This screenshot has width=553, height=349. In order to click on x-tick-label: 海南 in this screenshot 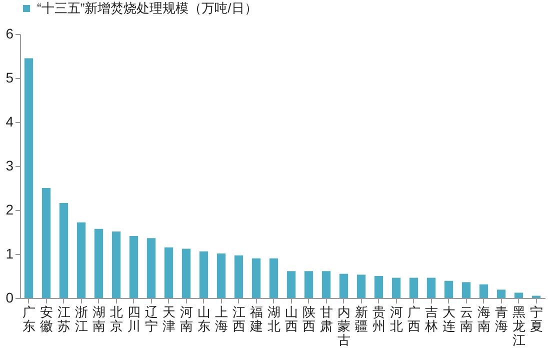, I will do `click(483, 319)`.